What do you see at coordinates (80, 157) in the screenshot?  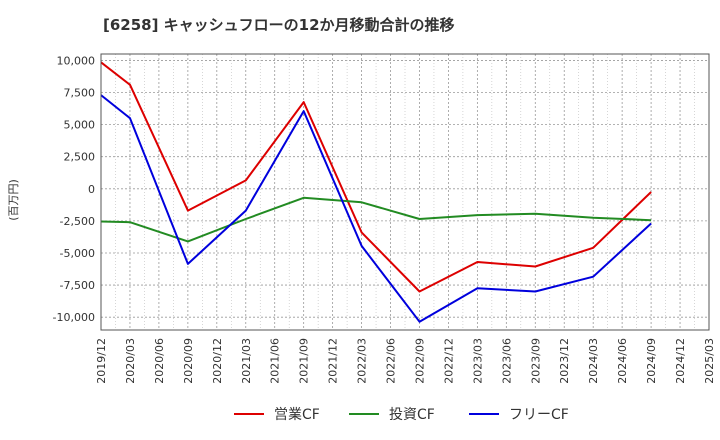 I see `y-tick-label: 2,500` at bounding box center [80, 157].